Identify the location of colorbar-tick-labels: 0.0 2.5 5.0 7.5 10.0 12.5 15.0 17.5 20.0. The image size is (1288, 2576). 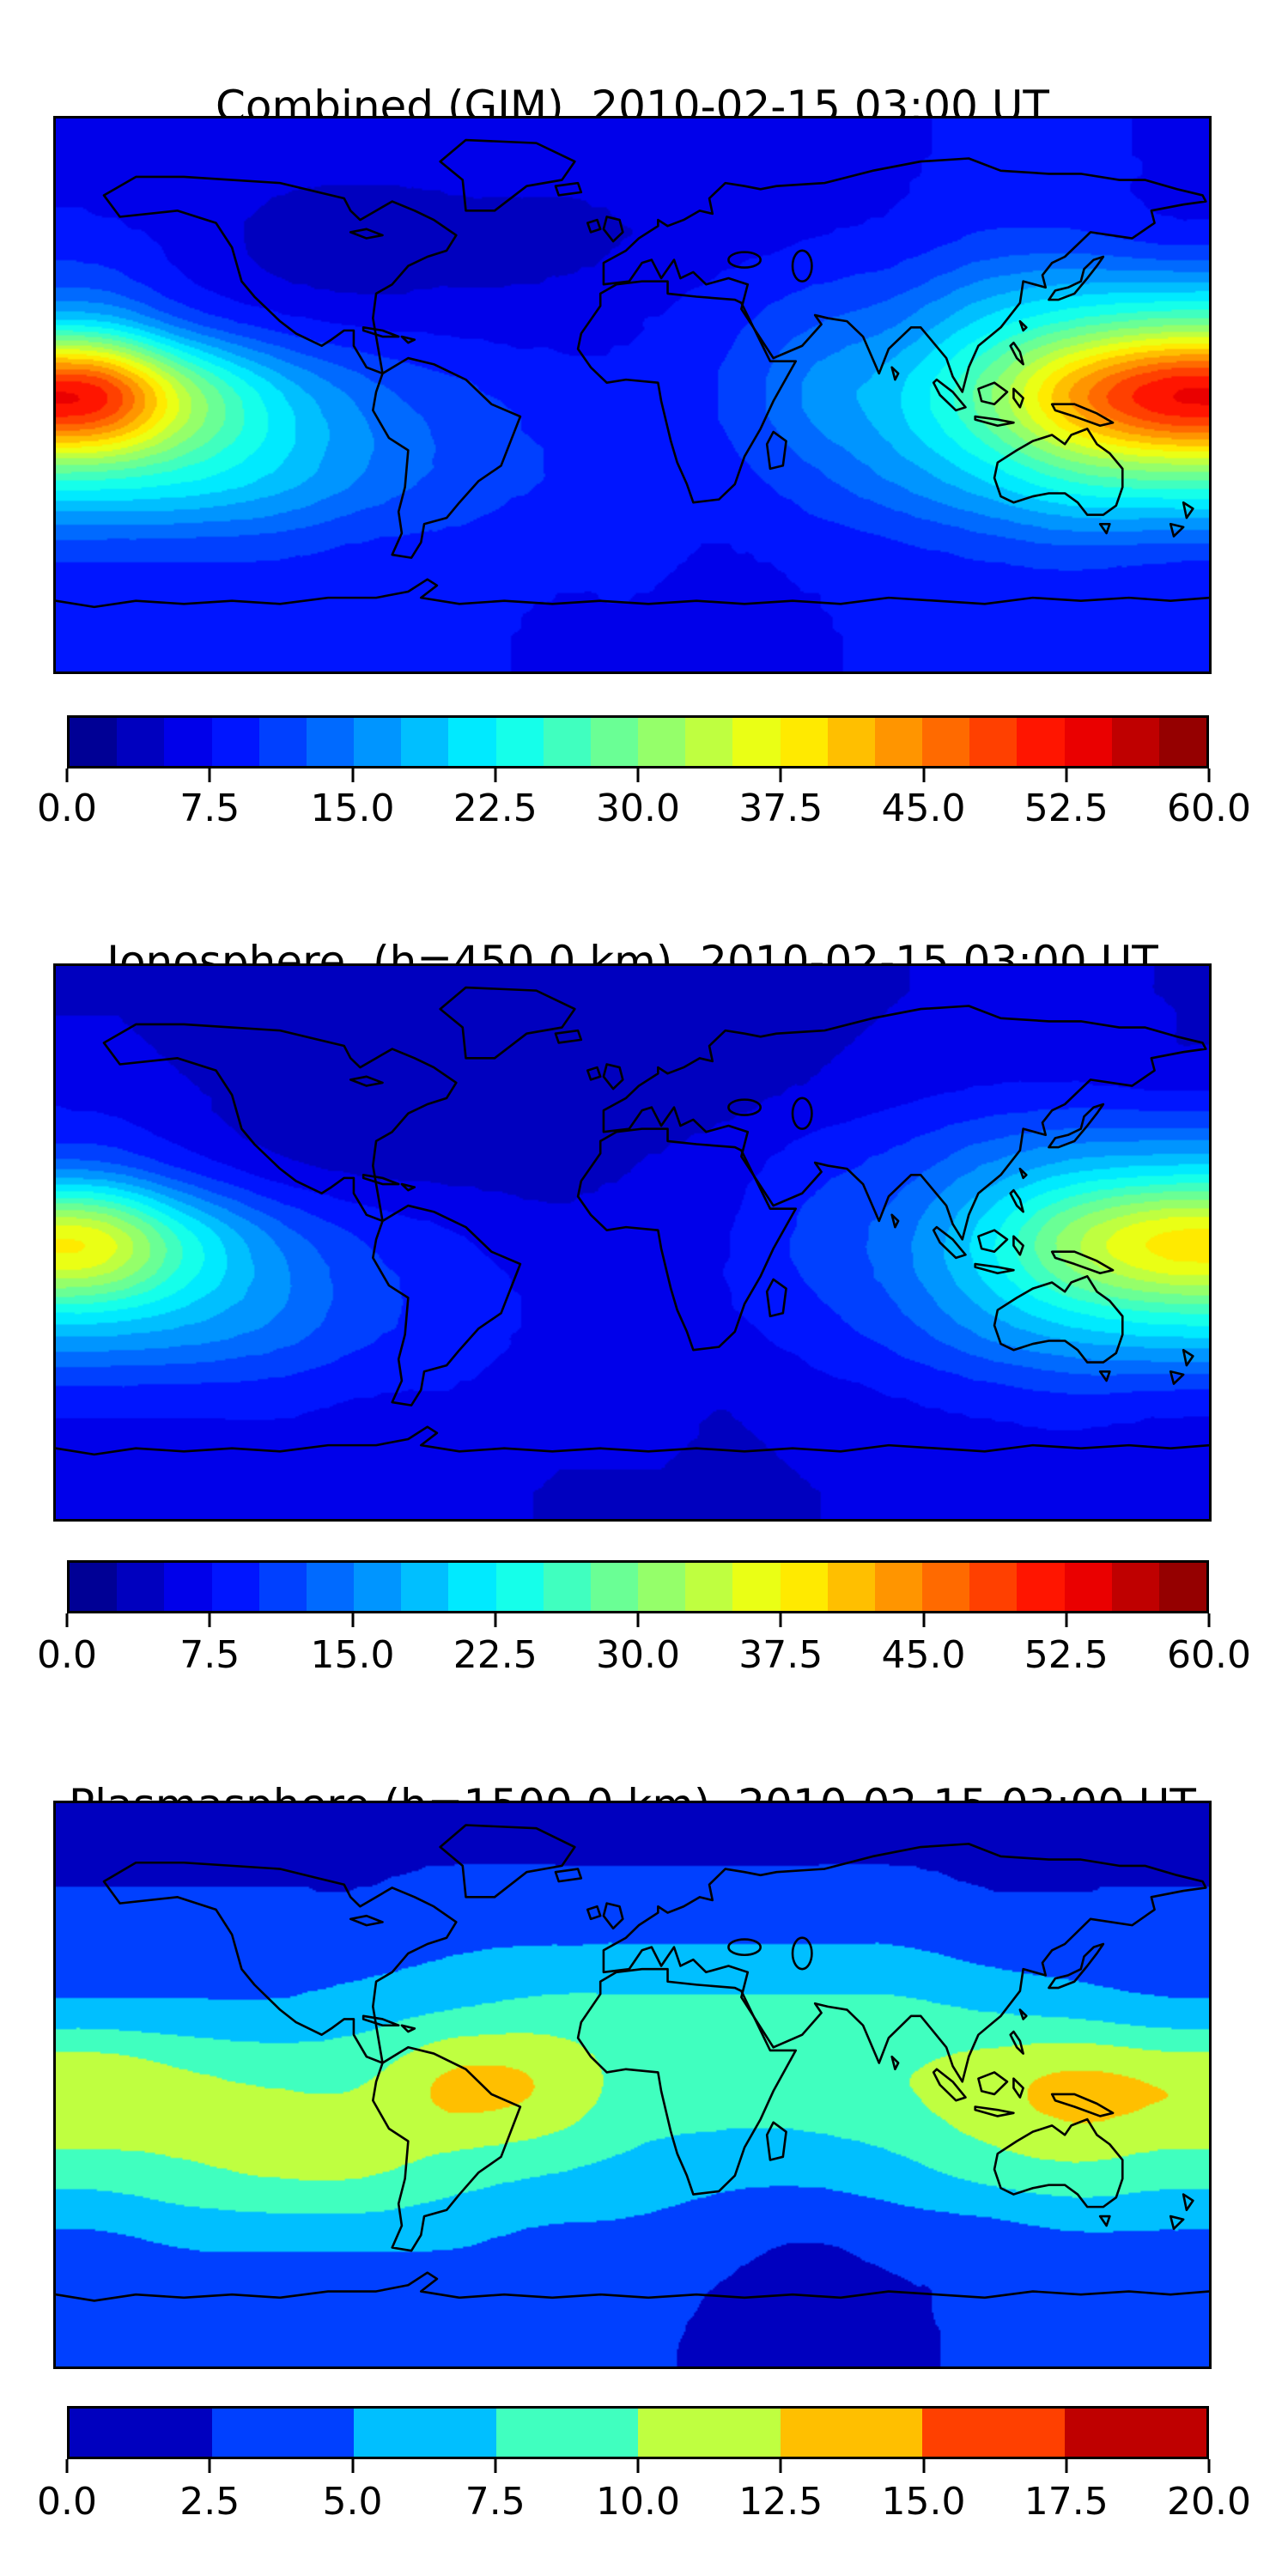
(644, 2503).